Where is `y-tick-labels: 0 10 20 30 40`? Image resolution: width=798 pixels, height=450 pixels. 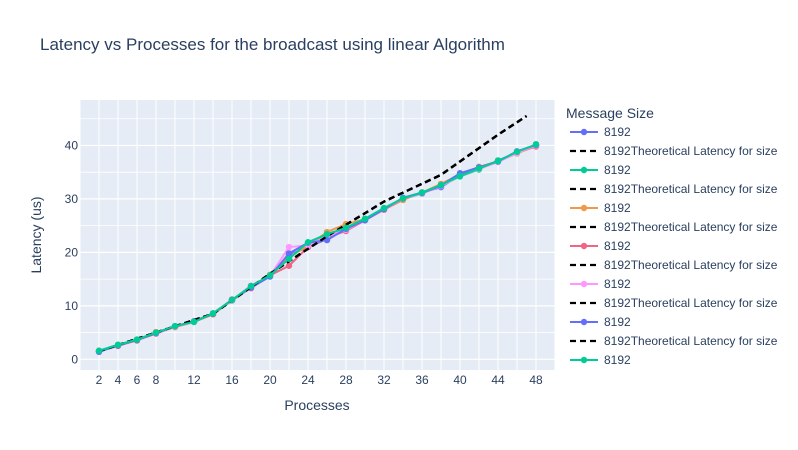
y-tick-labels: 0 10 20 30 40 is located at coordinates (72, 252).